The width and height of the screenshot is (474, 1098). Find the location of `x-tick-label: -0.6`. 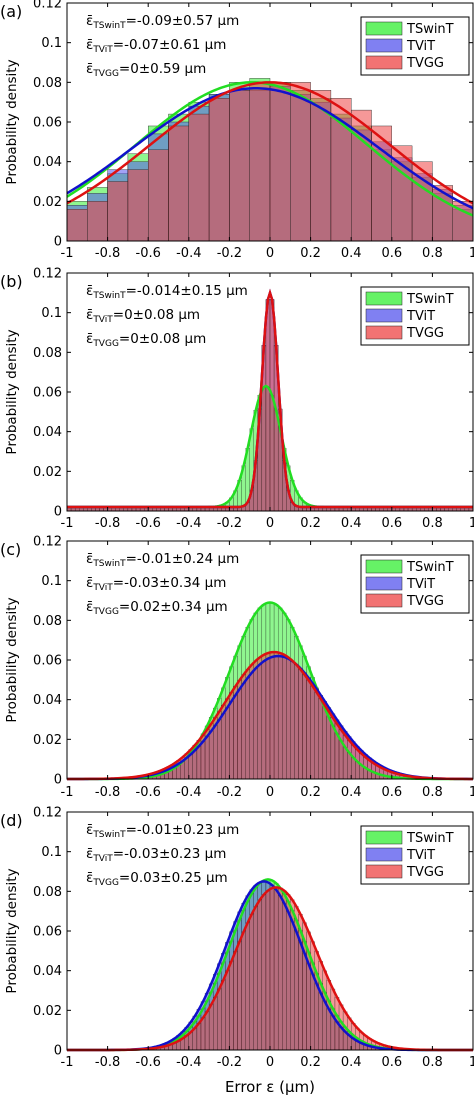

x-tick-label: -0.6 is located at coordinates (148, 1062).